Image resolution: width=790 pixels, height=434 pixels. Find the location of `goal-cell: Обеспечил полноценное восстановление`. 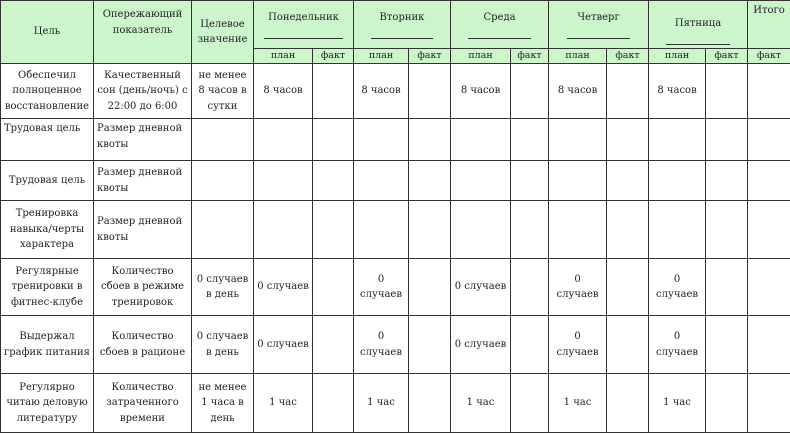

goal-cell: Обеспечил полноценное восстановление is located at coordinates (47, 91).